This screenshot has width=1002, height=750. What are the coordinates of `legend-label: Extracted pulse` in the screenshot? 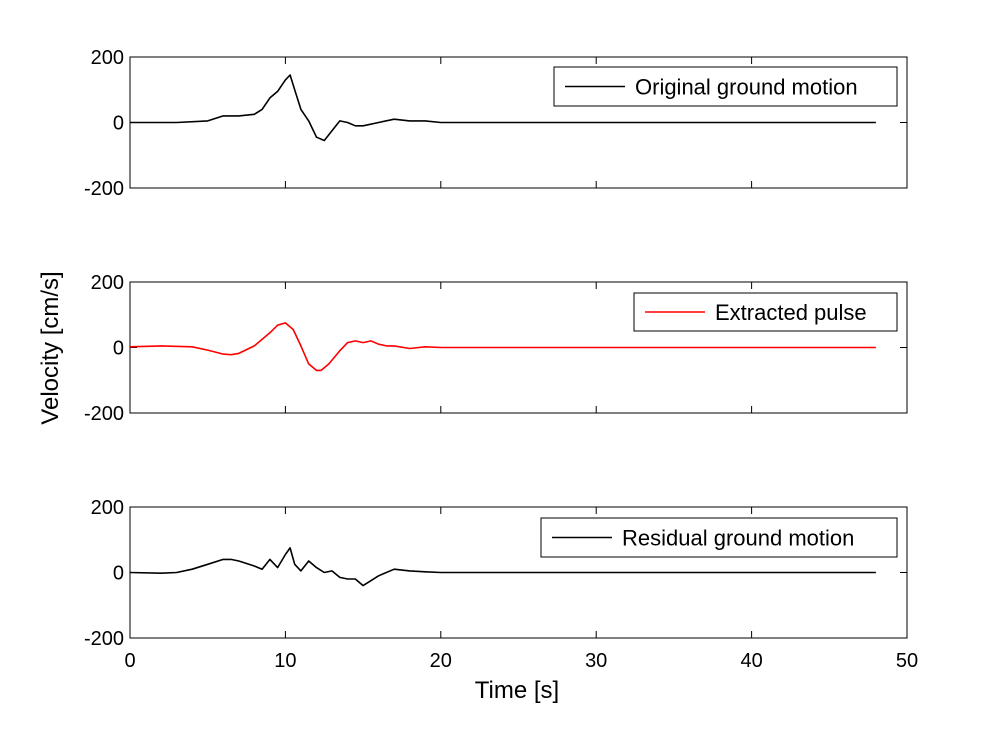 It's located at (791, 312).